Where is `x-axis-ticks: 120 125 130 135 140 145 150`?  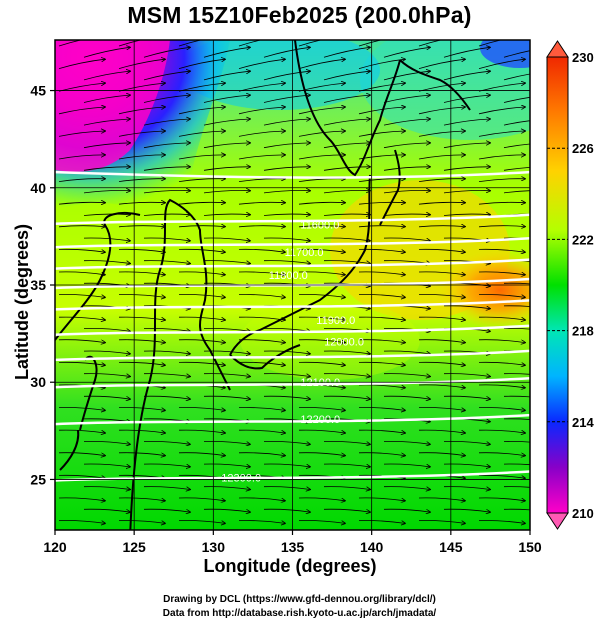
x-axis-ticks: 120 125 130 135 140 145 150 is located at coordinates (292, 542).